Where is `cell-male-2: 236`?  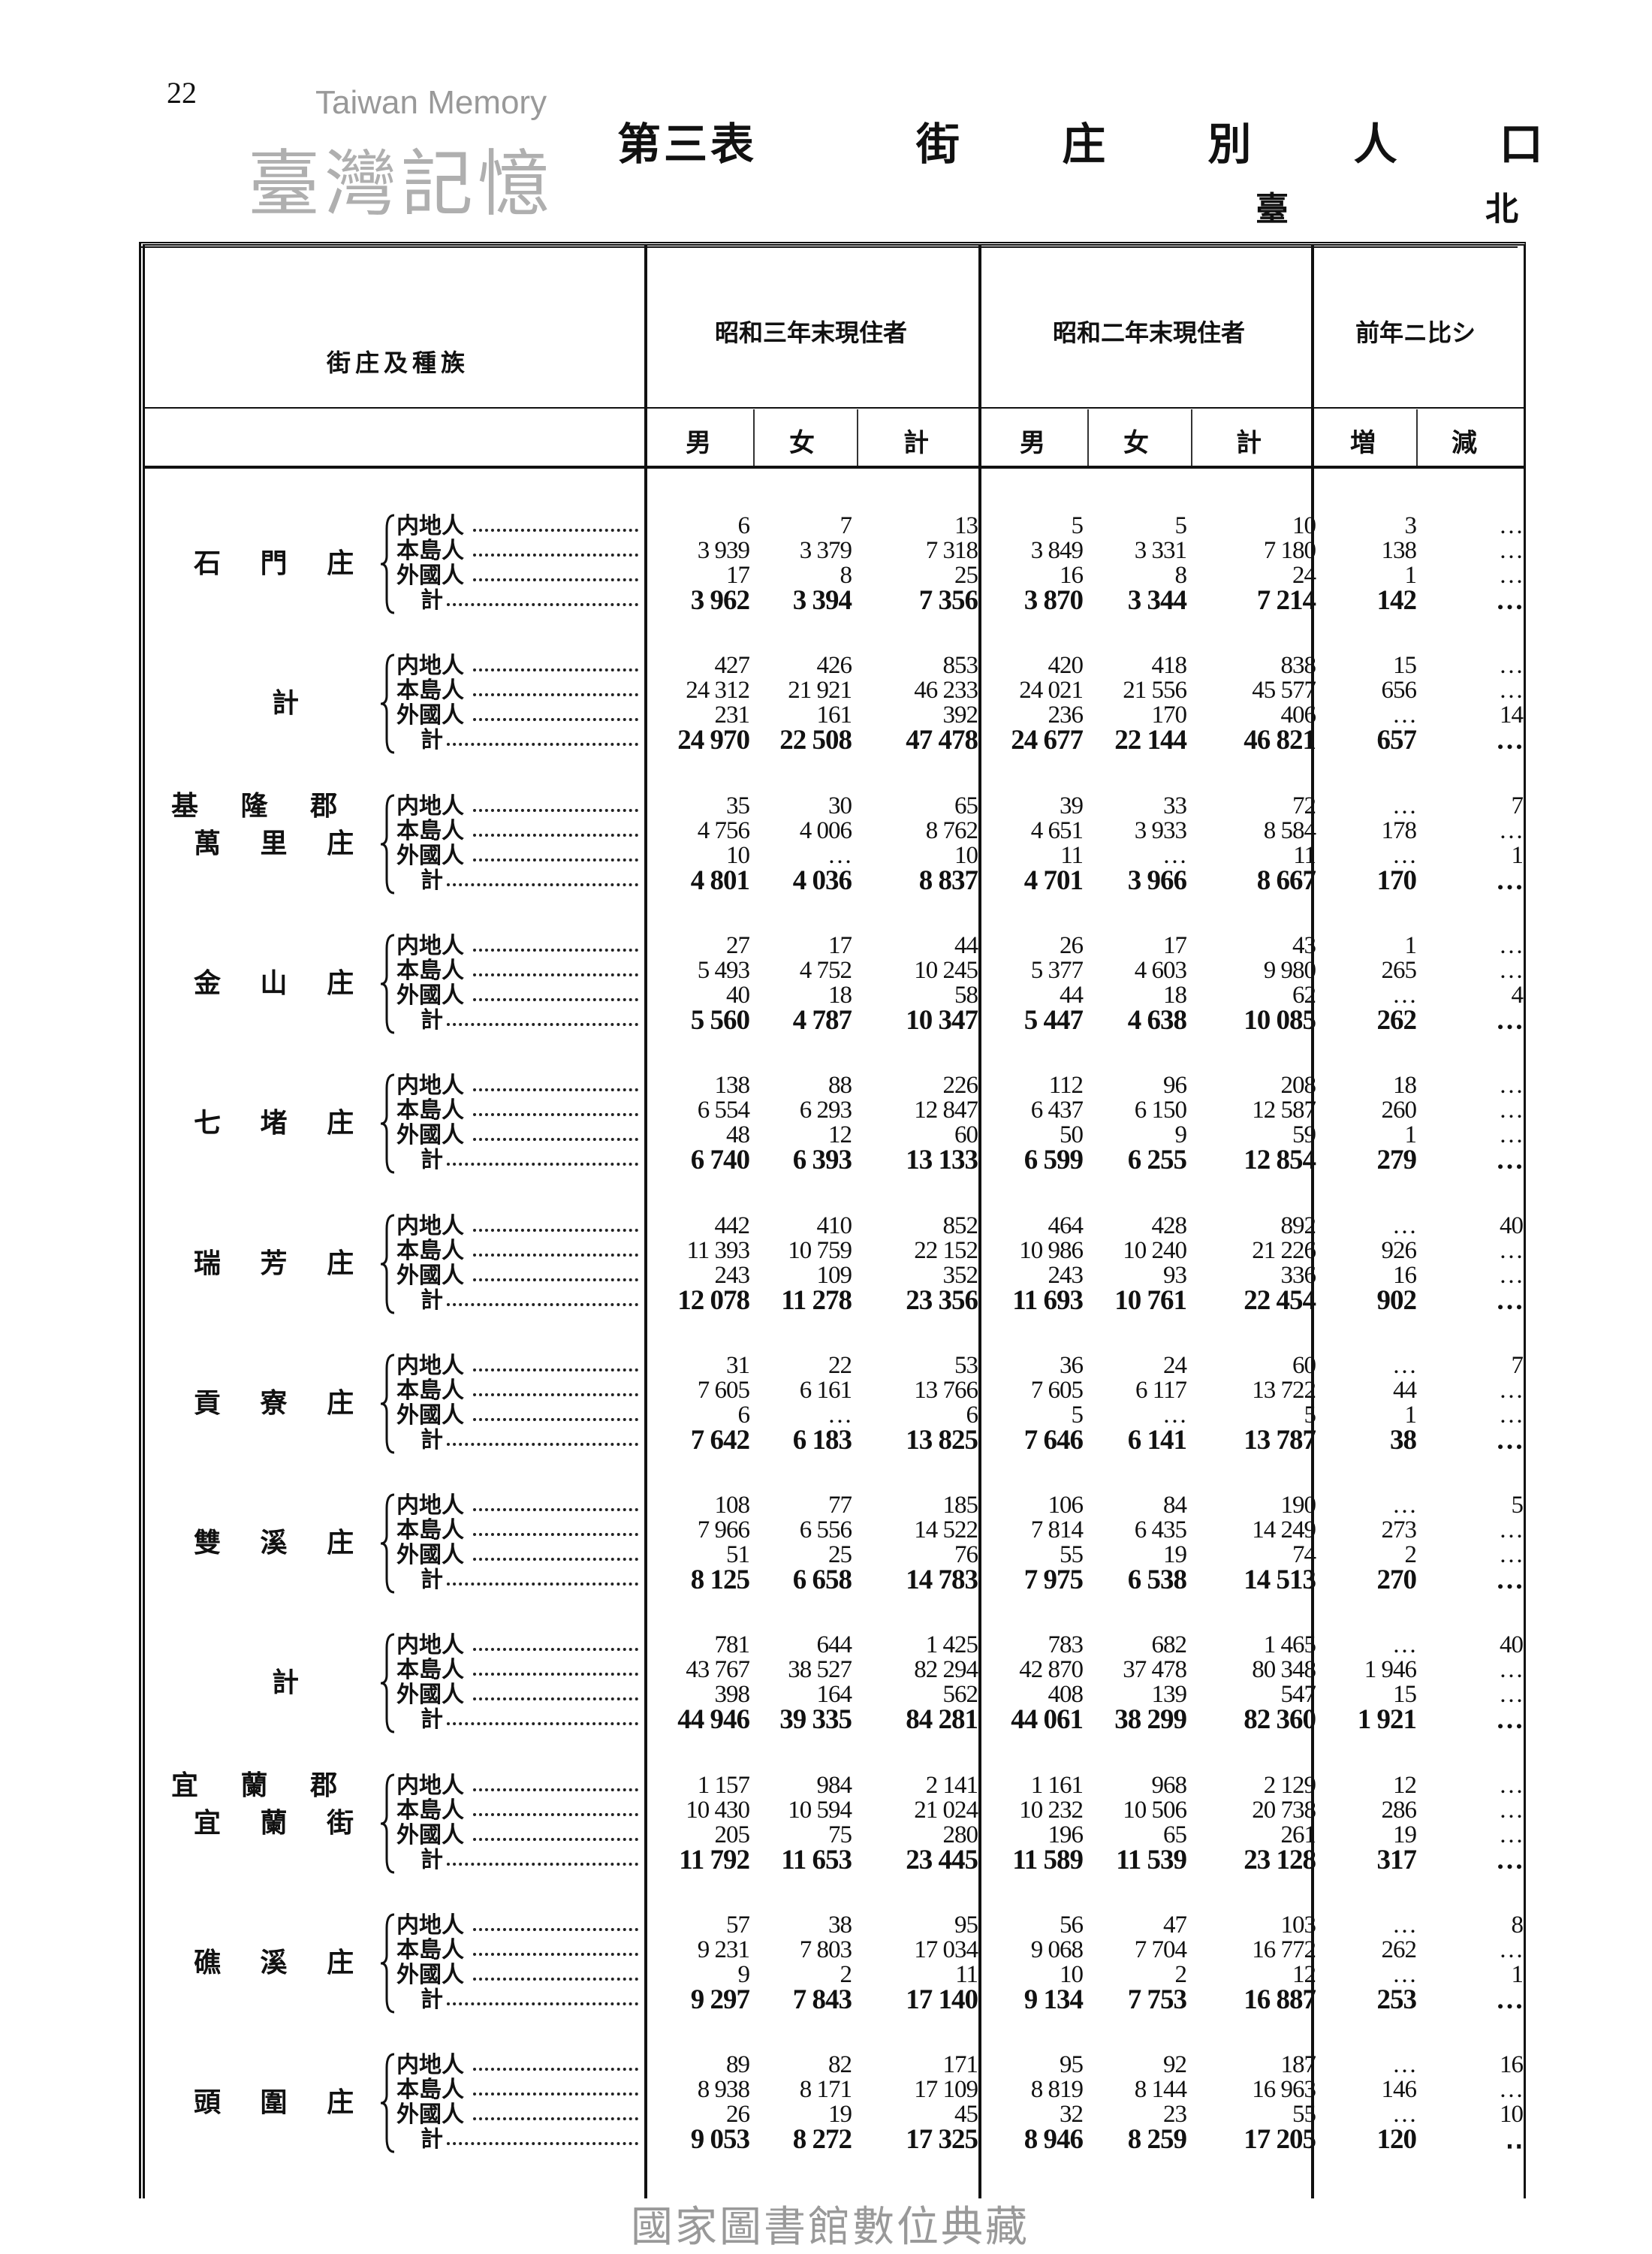
cell-male-2: 236 is located at coordinates (1066, 715).